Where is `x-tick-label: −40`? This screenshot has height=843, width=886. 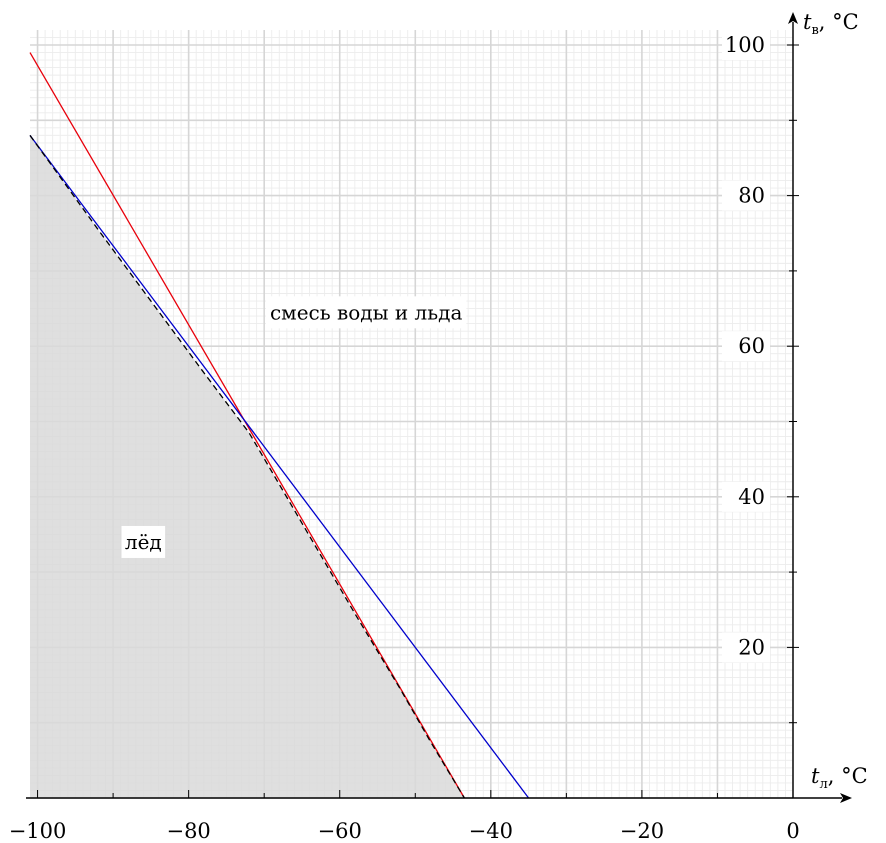 x-tick-label: −40 is located at coordinates (491, 831).